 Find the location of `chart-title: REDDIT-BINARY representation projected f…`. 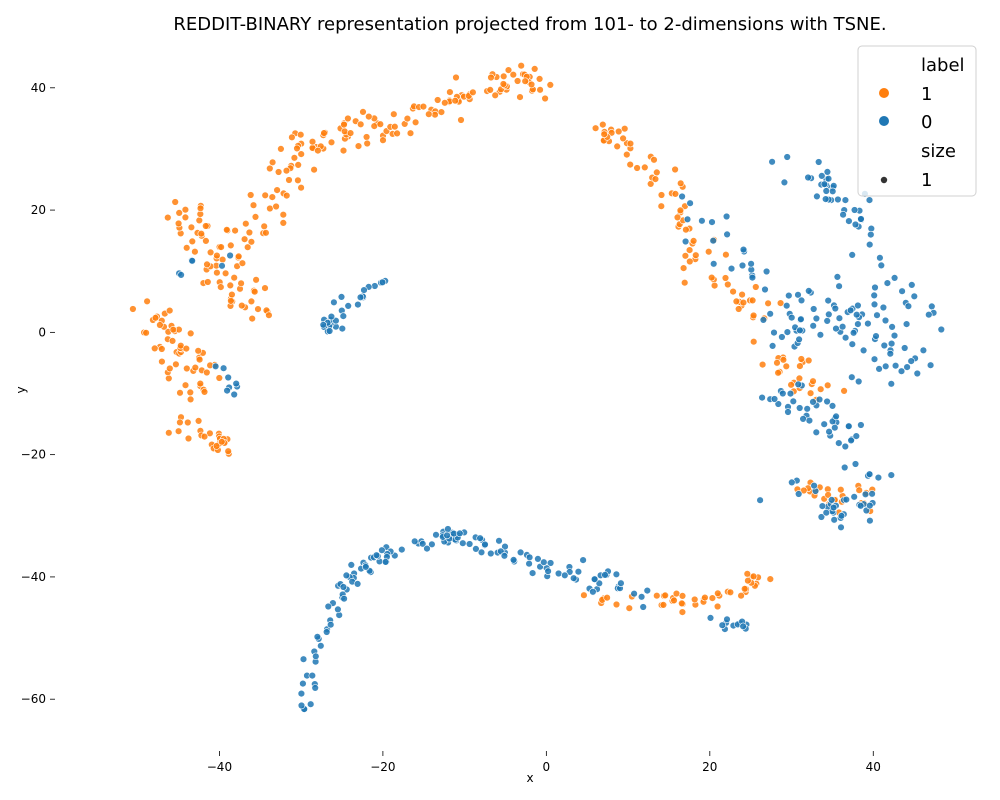

chart-title: REDDIT-BINARY representation projected f… is located at coordinates (529, 24).